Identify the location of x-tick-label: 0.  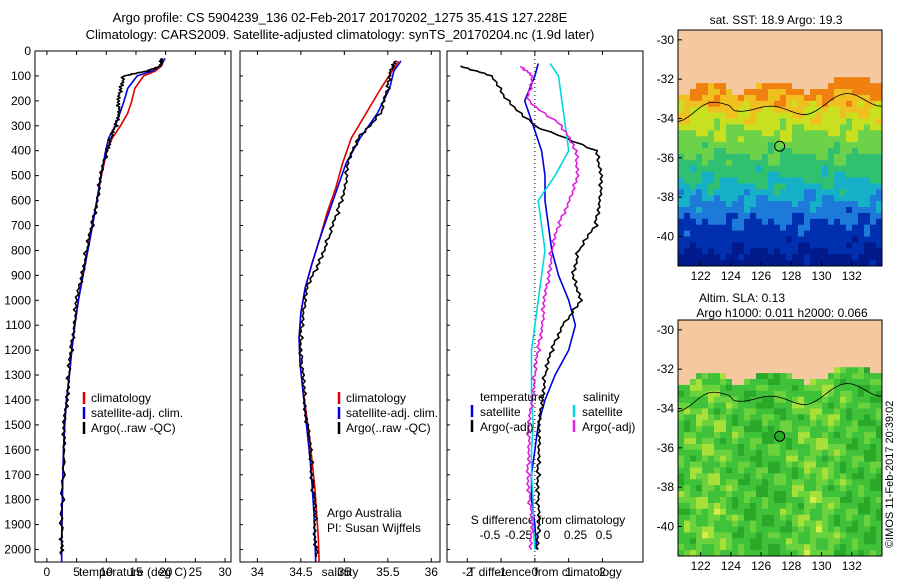
(535, 572).